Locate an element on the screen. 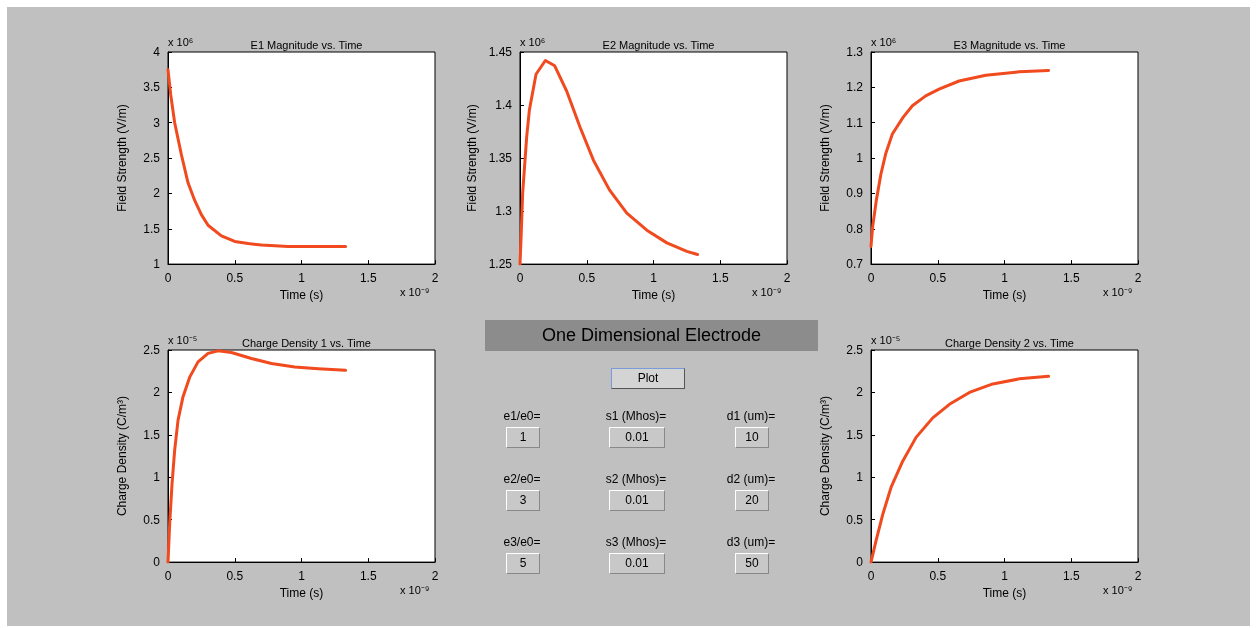  text-field: 5 is located at coordinates (523, 563).